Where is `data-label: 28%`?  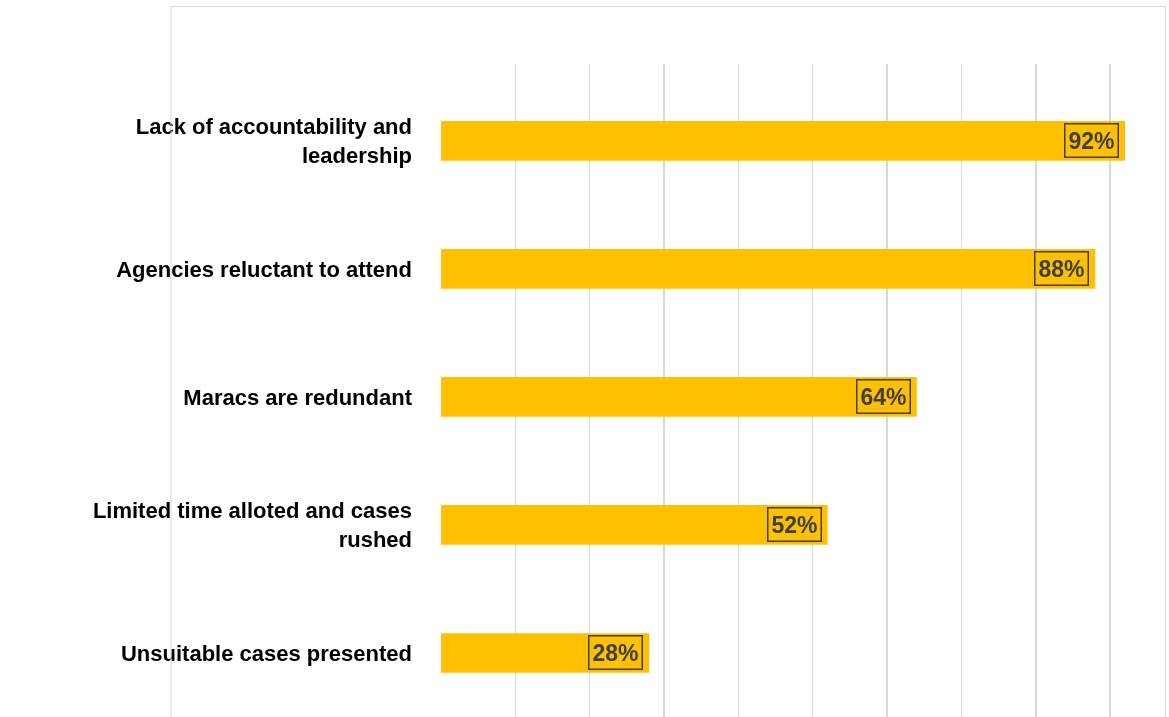 data-label: 28% is located at coordinates (615, 652).